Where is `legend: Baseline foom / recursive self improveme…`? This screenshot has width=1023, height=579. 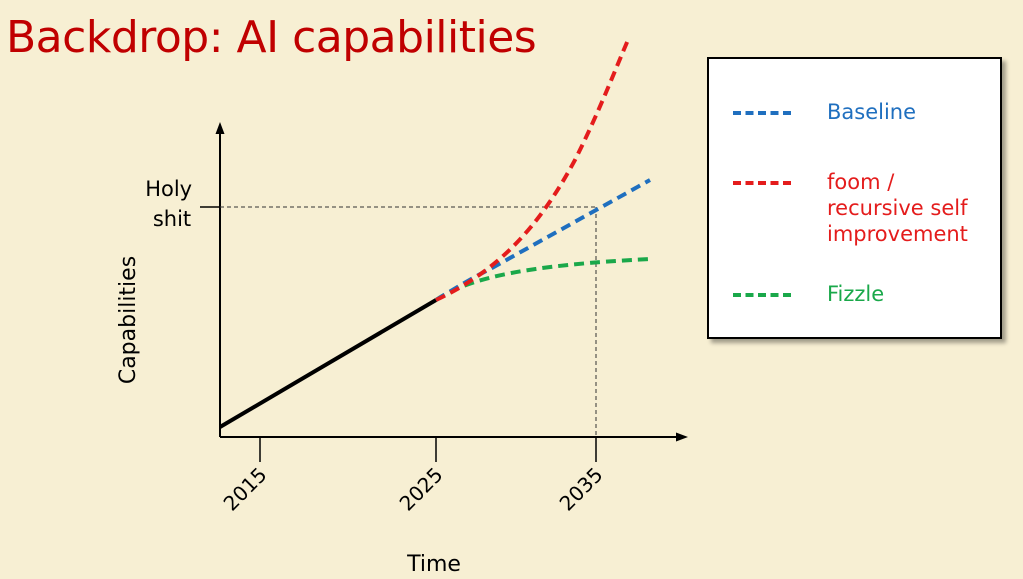 legend: Baseline foom / recursive self improveme… is located at coordinates (854, 198).